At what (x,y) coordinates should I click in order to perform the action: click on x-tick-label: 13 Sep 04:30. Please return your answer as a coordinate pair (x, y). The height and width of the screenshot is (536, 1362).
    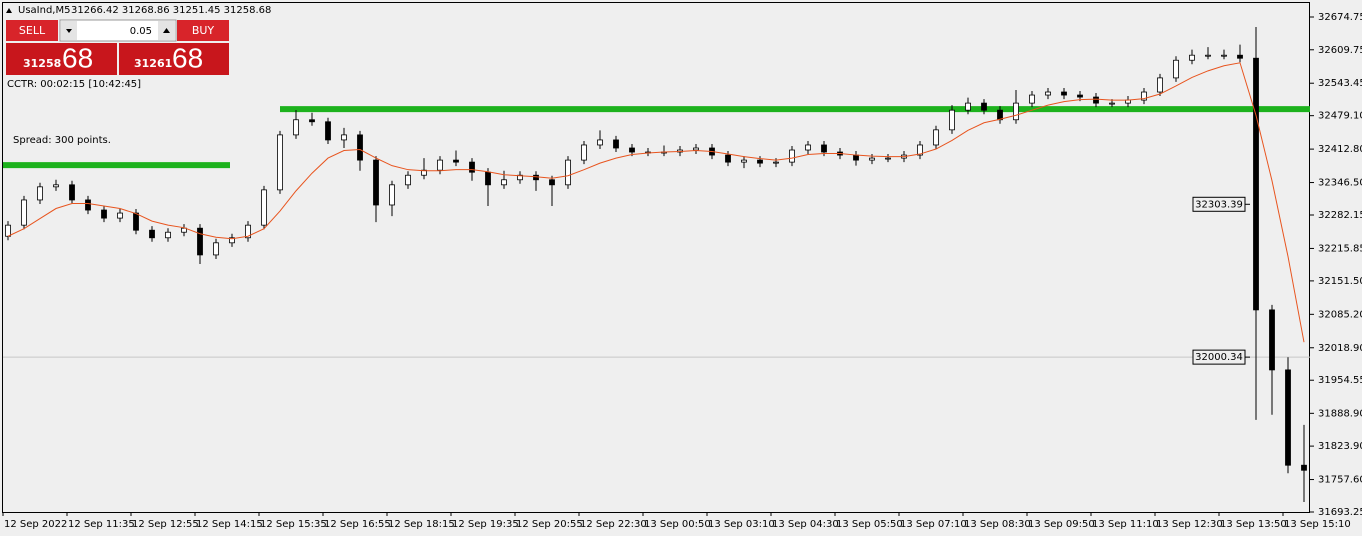
    Looking at the image, I should click on (805, 524).